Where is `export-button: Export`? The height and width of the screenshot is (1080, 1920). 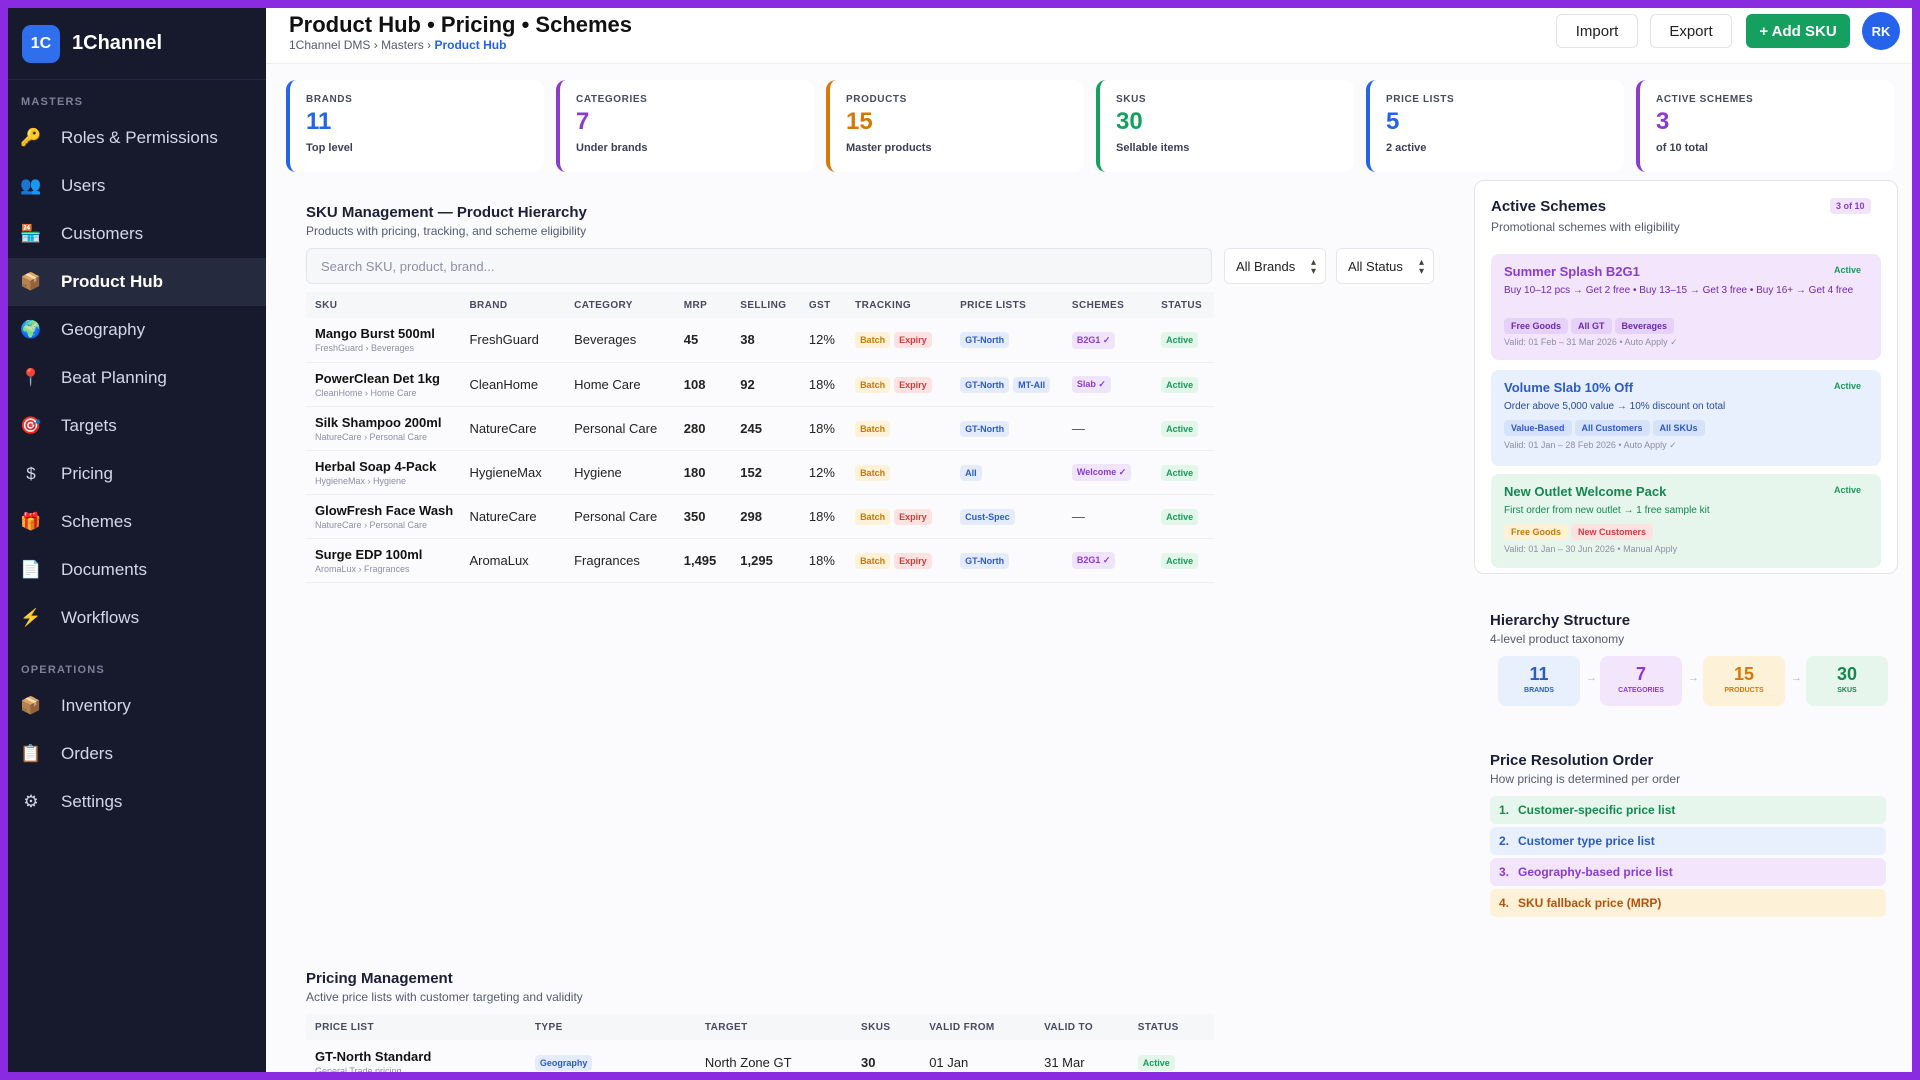 export-button: Export is located at coordinates (1691, 31).